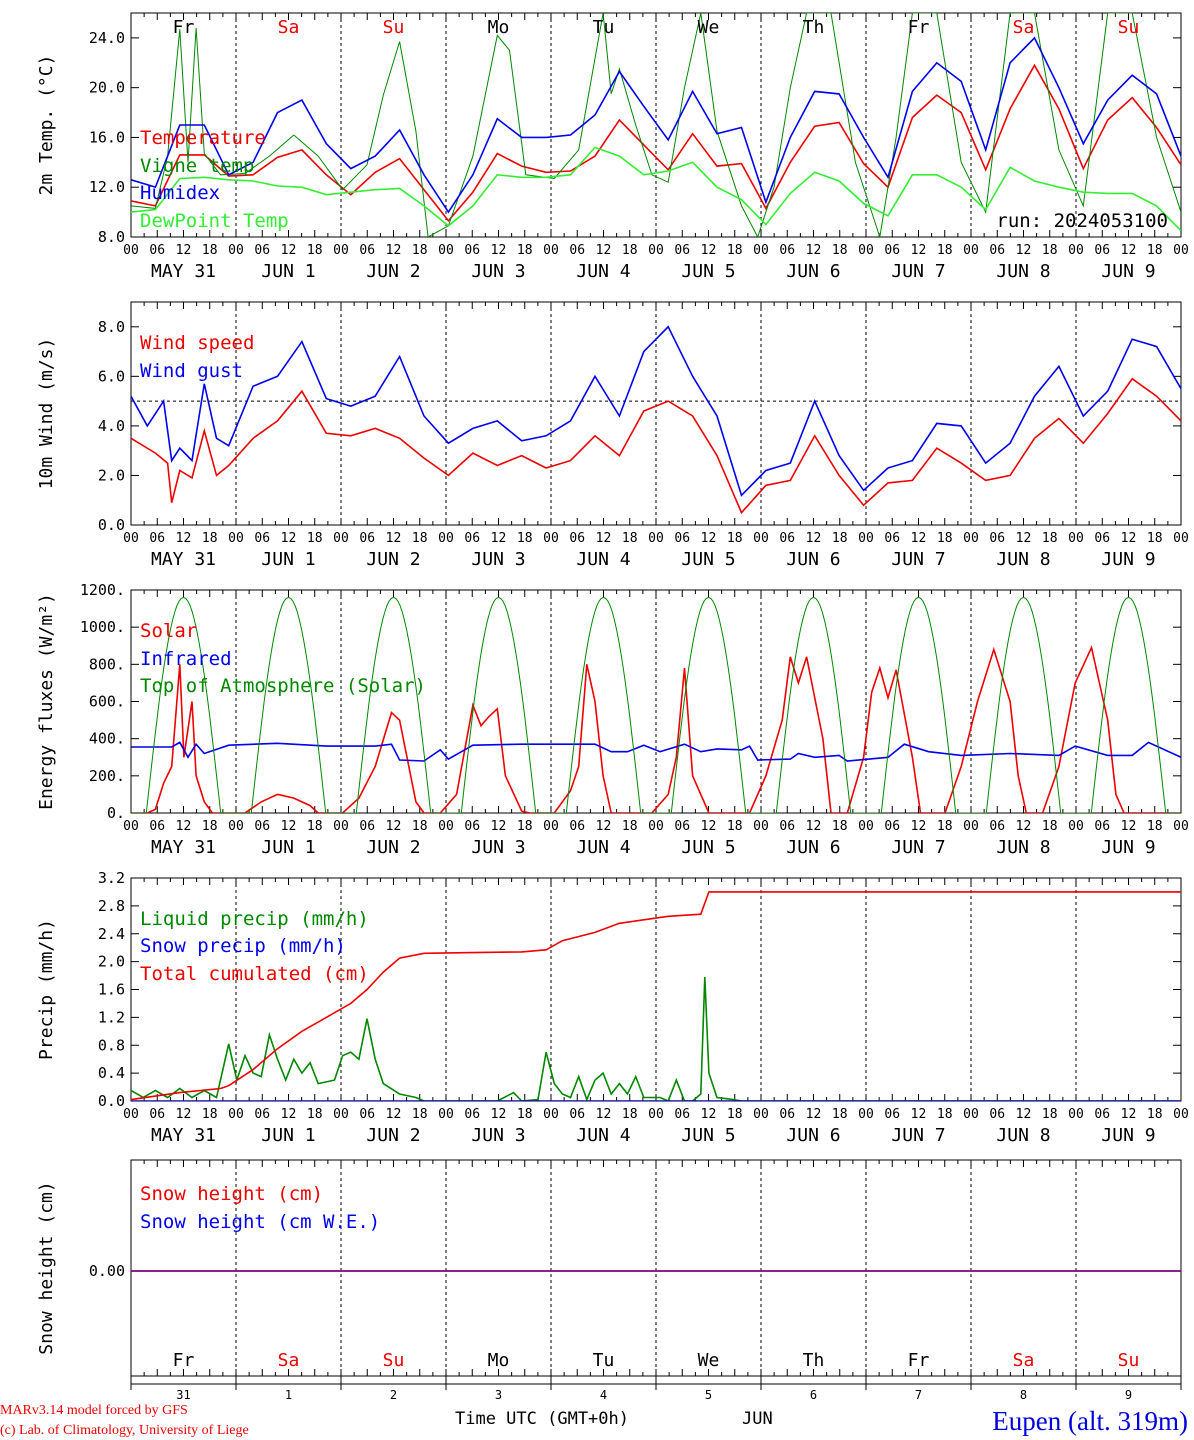  I want to click on y-tick-label: 0.4, so click(111, 1073).